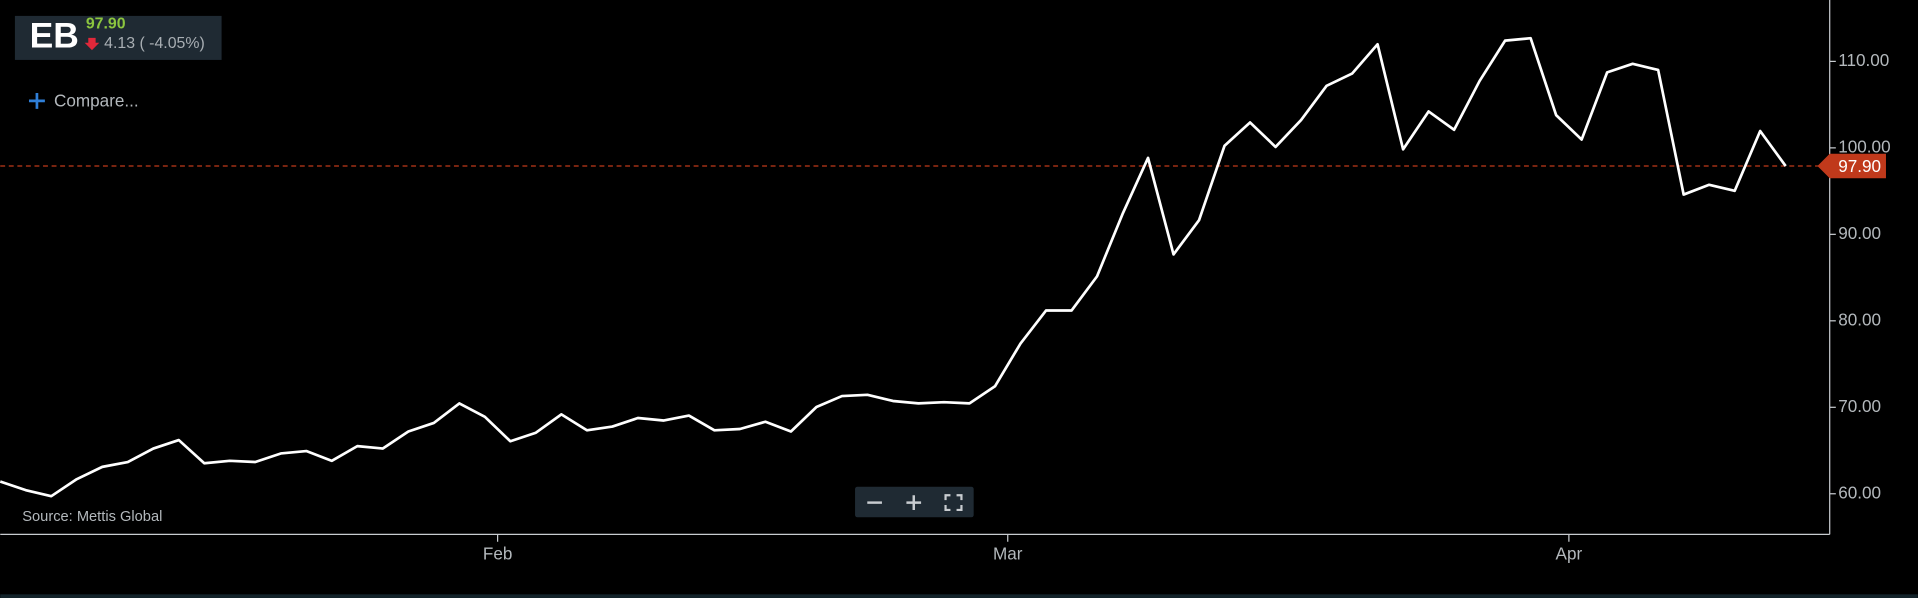 This screenshot has height=598, width=1918. What do you see at coordinates (1008, 554) in the screenshot?
I see `x-tick-label: Mar` at bounding box center [1008, 554].